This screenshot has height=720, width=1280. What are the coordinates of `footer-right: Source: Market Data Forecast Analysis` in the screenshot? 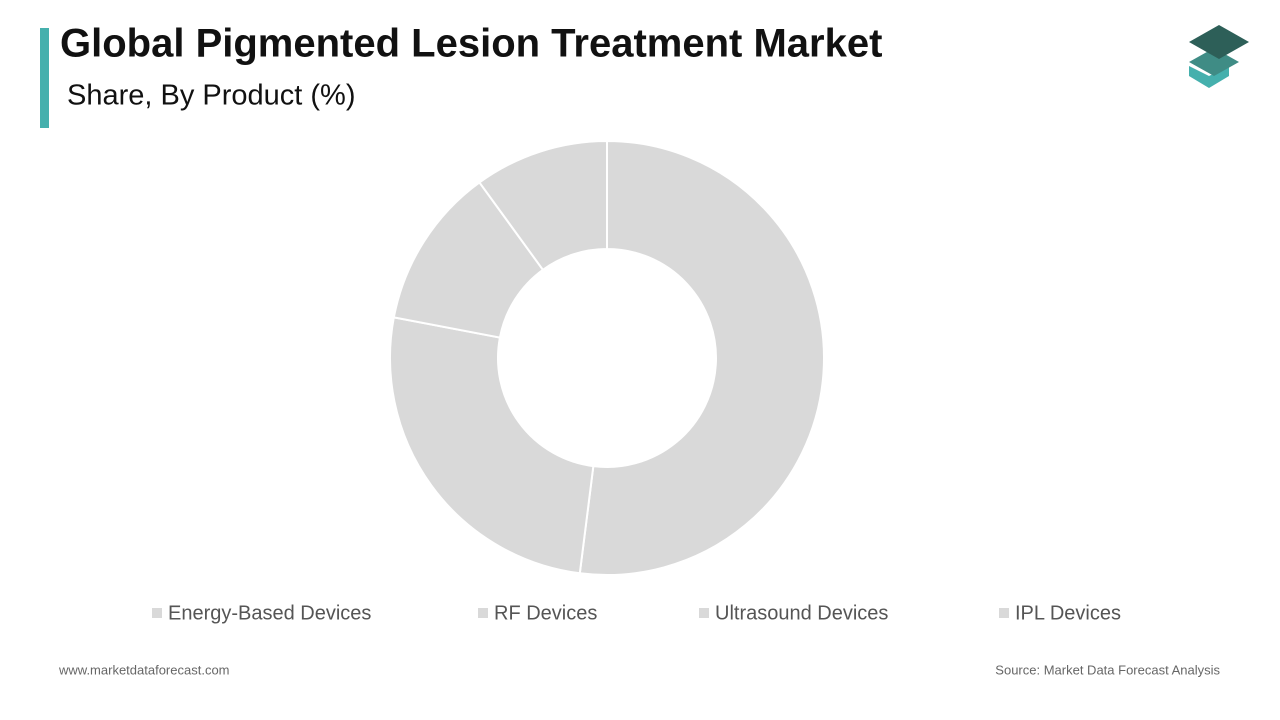 It's located at (1107, 669).